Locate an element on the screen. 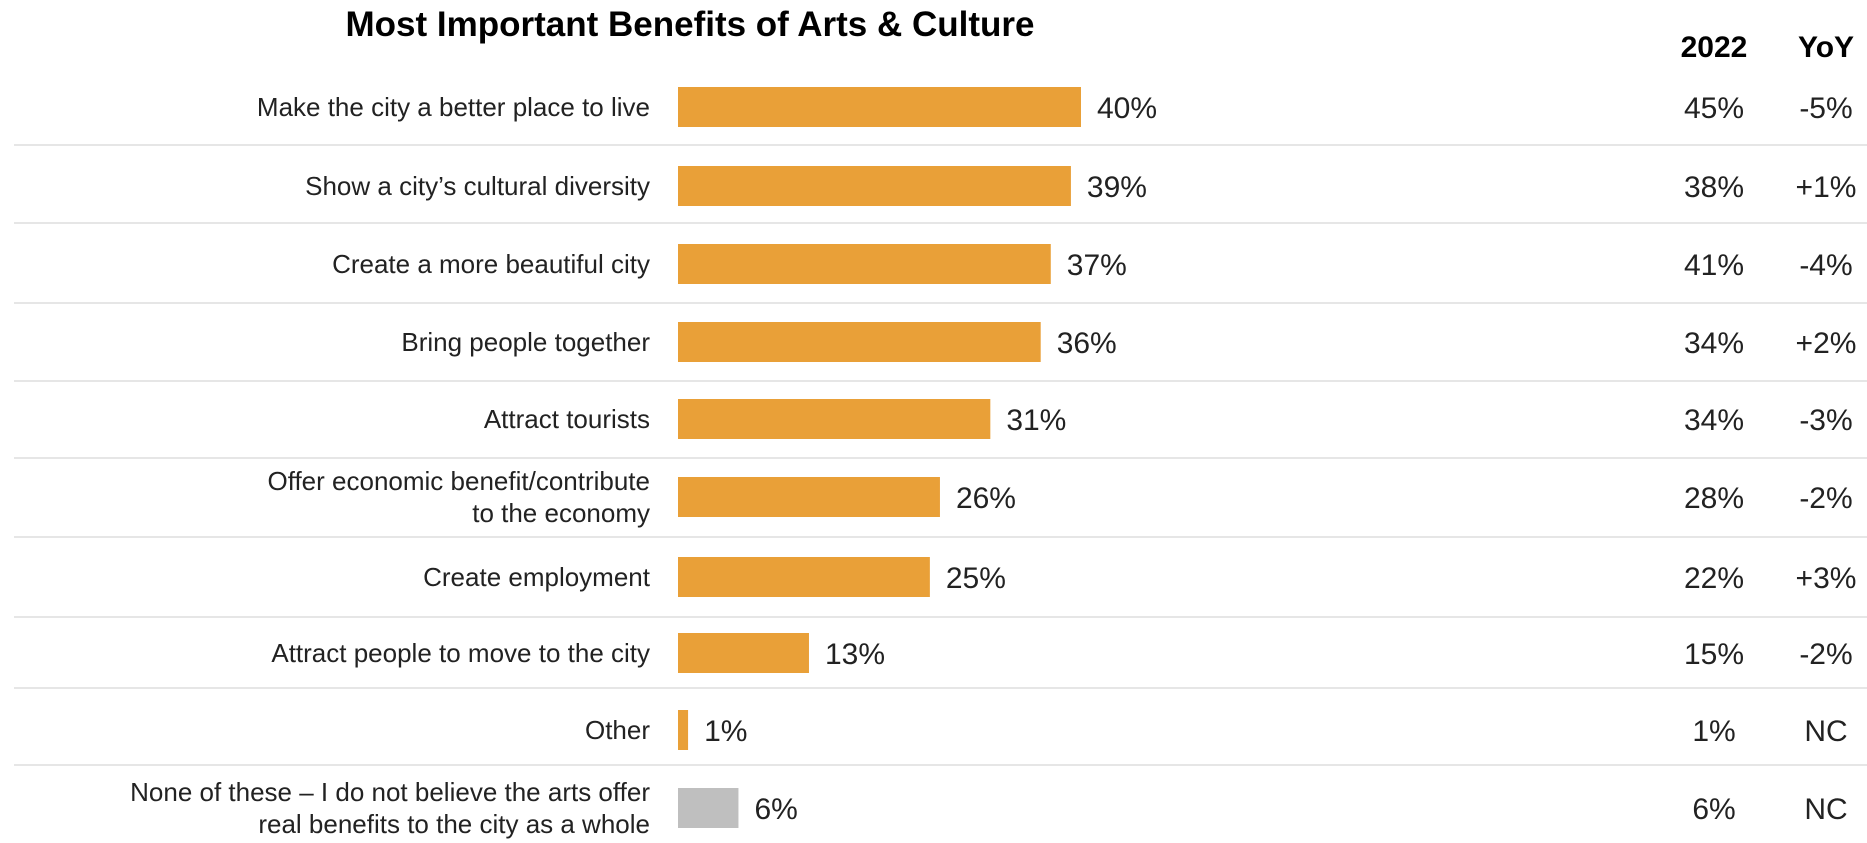 The width and height of the screenshot is (1867, 843). bar-value-label: 25% is located at coordinates (976, 578).